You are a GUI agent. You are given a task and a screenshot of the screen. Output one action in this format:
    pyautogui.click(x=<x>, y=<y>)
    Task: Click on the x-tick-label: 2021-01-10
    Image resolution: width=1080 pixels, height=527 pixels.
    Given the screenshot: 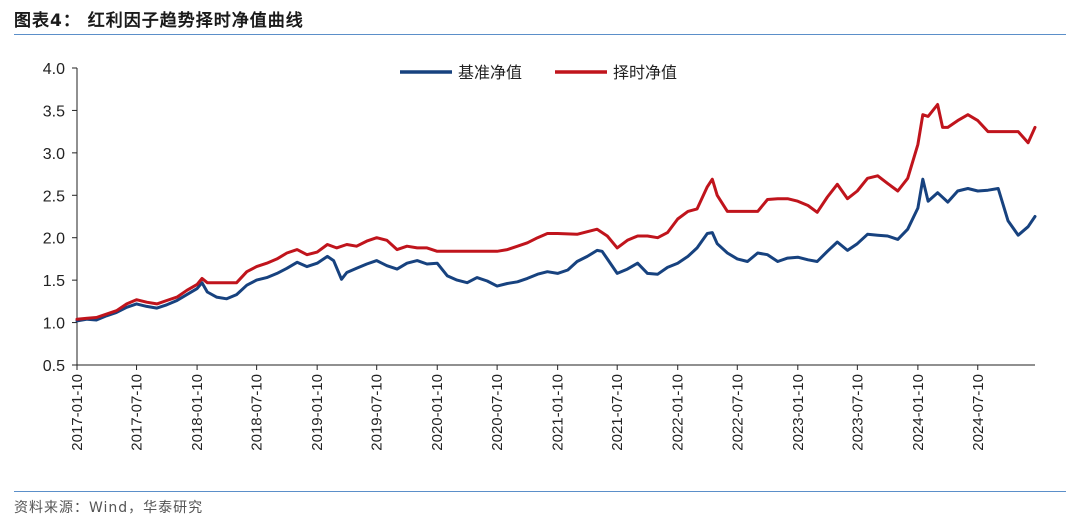 What is the action you would take?
    pyautogui.click(x=558, y=412)
    